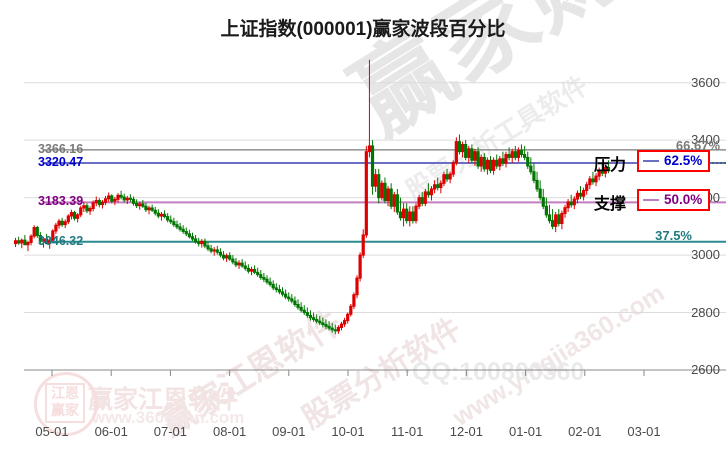 Image resolution: width=726 pixels, height=450 pixels. Describe the element at coordinates (644, 431) in the screenshot. I see `x-axis-tick-label: 03-01` at that location.